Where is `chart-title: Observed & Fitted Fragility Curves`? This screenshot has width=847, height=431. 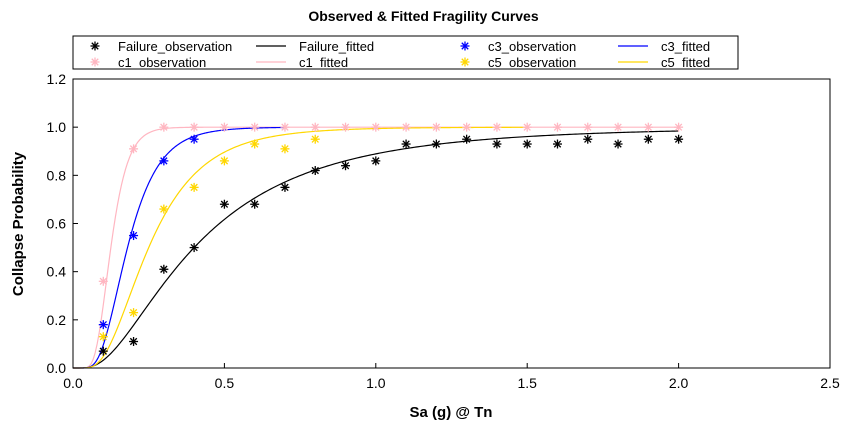
chart-title: Observed & Fitted Fragility Curves is located at coordinates (423, 16).